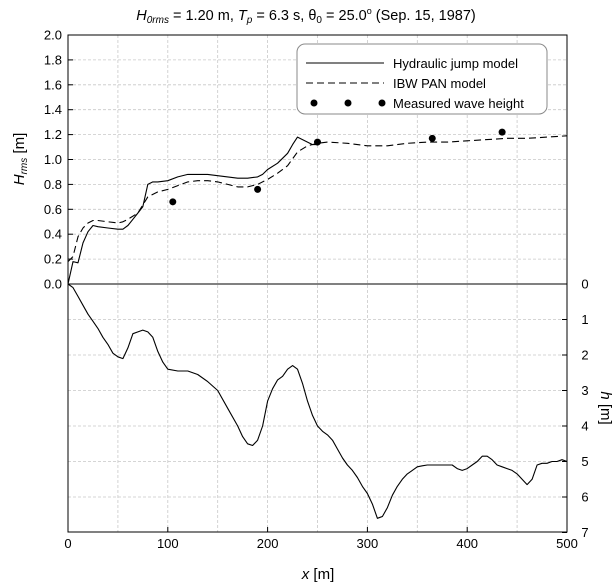  Describe the element at coordinates (467, 543) in the screenshot. I see `x-tick-label: 400` at that location.